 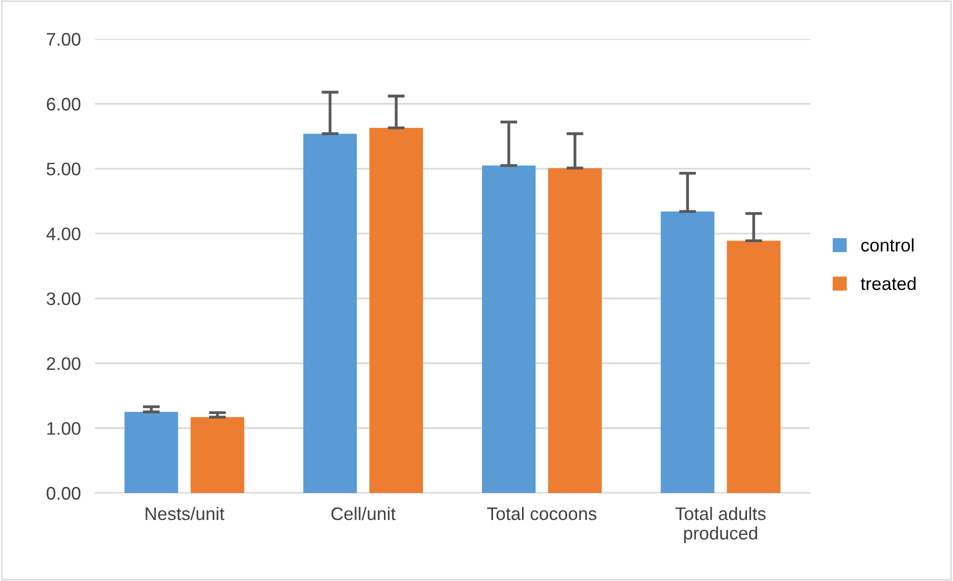 What do you see at coordinates (541, 513) in the screenshot?
I see `x-tick-label: Total cocoons` at bounding box center [541, 513].